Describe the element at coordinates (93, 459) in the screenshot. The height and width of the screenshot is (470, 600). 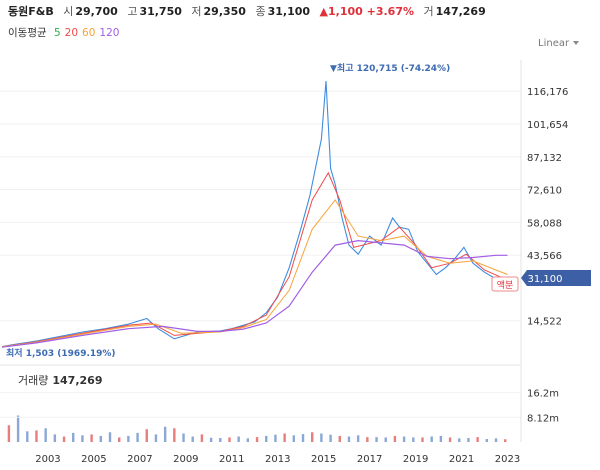
I see `x-tick-label: 2005` at that location.